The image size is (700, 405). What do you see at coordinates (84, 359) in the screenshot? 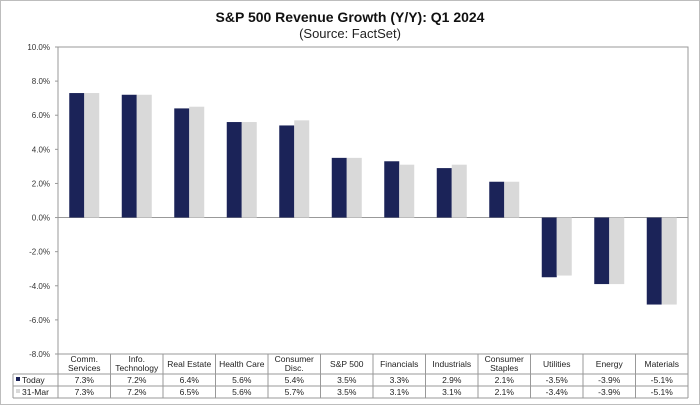
I see `category-label: Comm.` at bounding box center [84, 359].